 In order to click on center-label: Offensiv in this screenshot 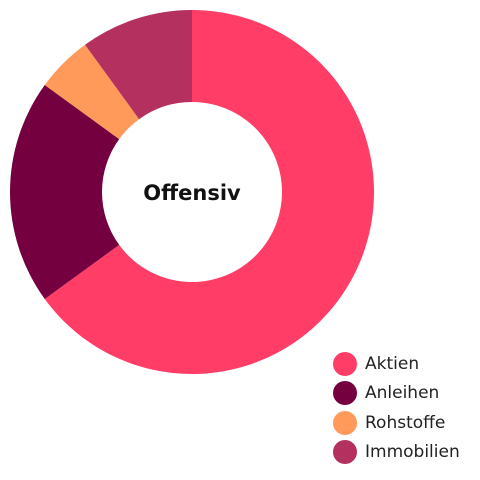, I will do `click(192, 193)`.